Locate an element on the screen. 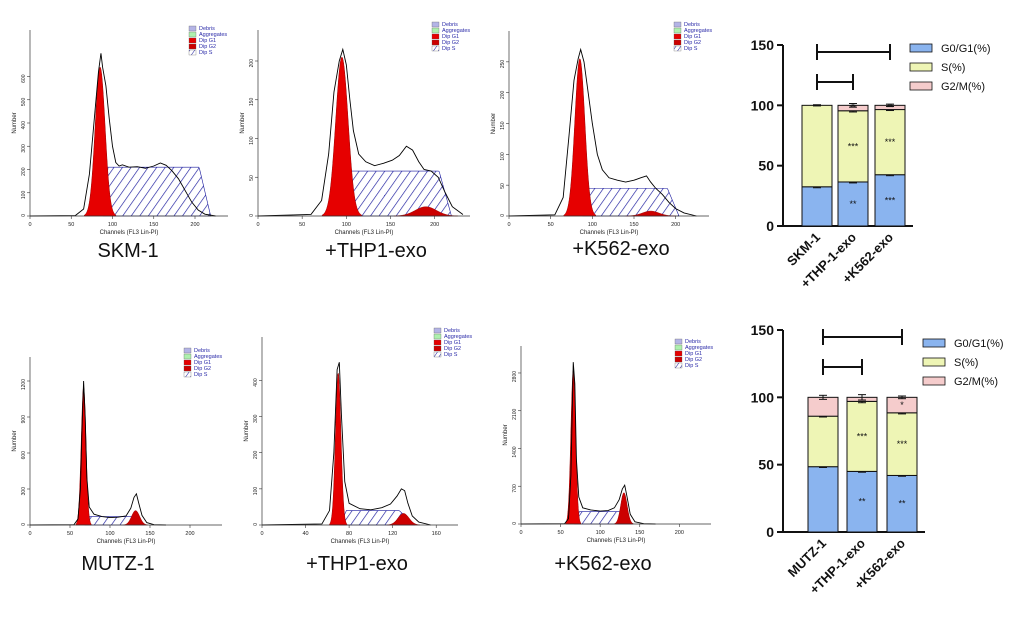 This screenshot has width=1024, height=634. legend-label: Dip G2 is located at coordinates (452, 349).